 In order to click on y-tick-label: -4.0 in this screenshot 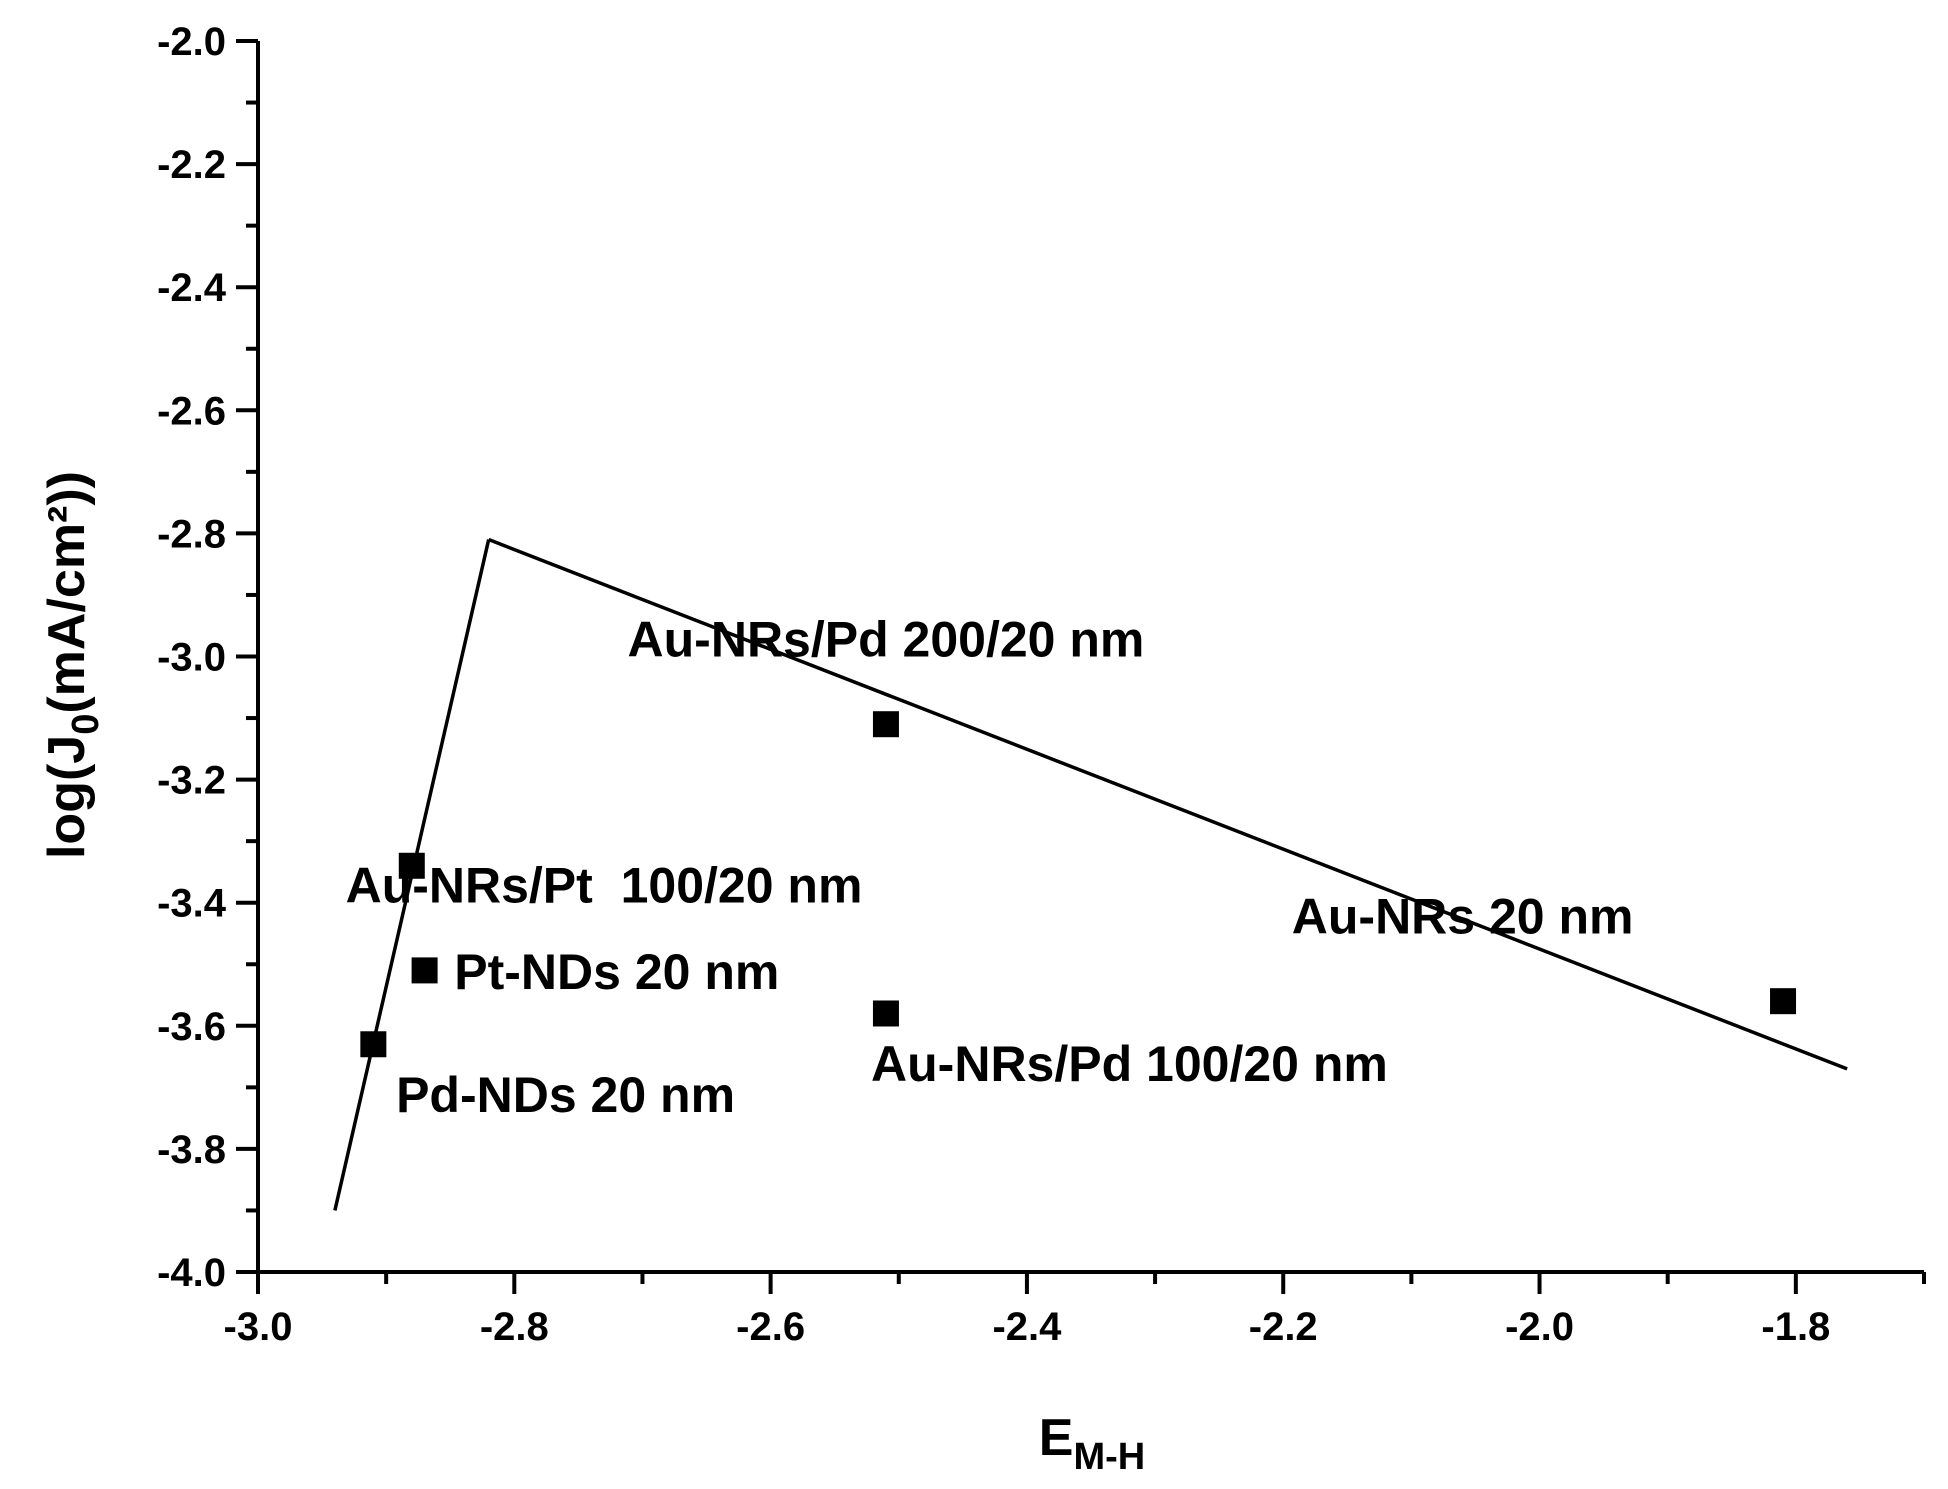, I will do `click(191, 1273)`.